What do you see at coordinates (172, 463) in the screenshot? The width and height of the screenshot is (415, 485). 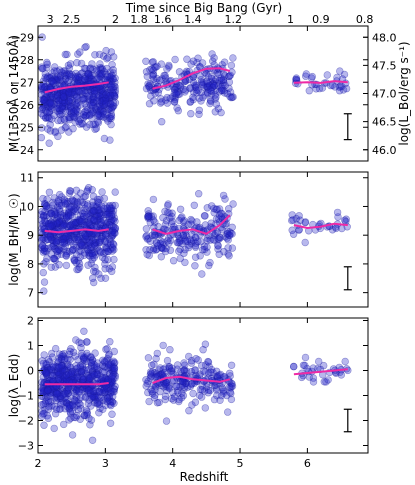 I see `x-tick-label: 4` at bounding box center [172, 463].